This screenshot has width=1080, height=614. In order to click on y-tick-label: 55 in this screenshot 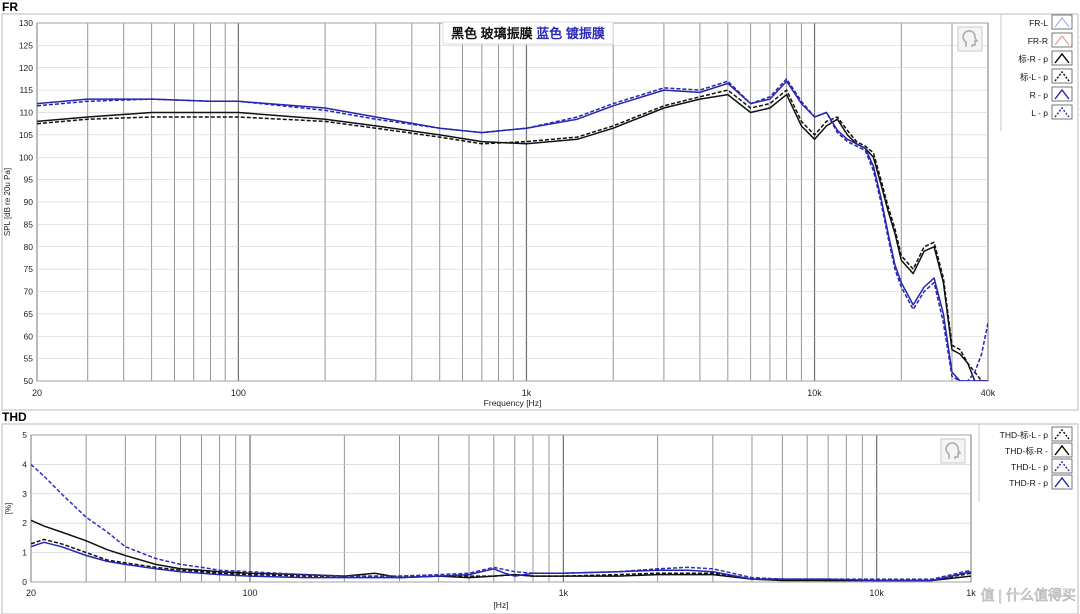, I will do `click(29, 359)`.